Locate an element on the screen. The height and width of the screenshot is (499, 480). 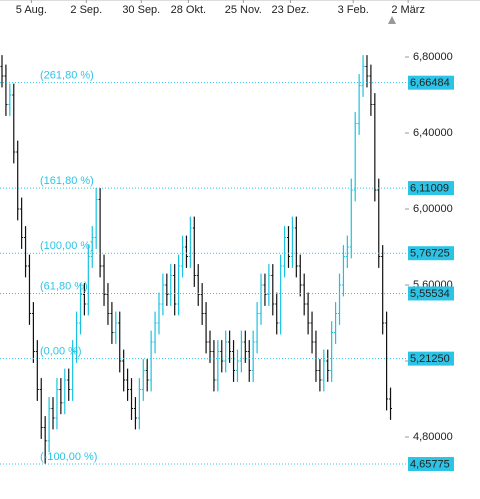
x-tick-label: 28 Okt. is located at coordinates (188, 10).